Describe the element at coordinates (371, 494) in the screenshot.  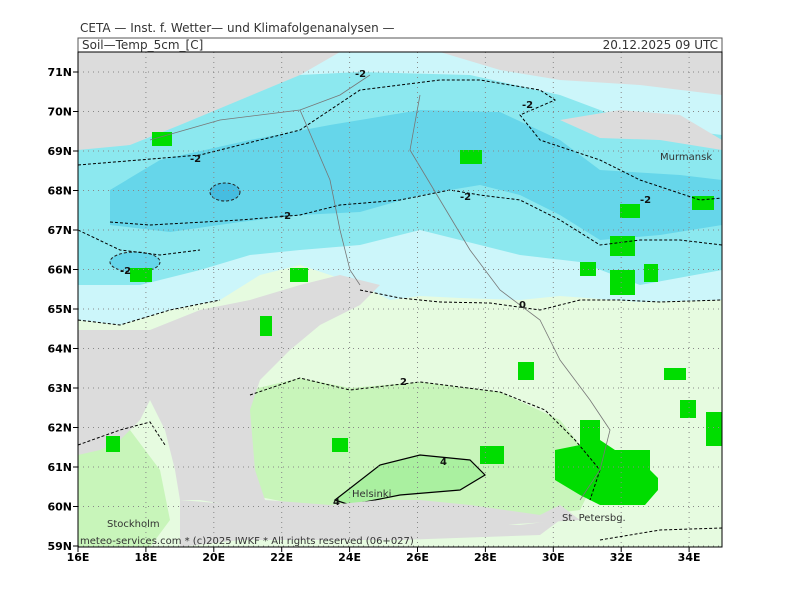
I see `place-label: Helsinki` at that location.